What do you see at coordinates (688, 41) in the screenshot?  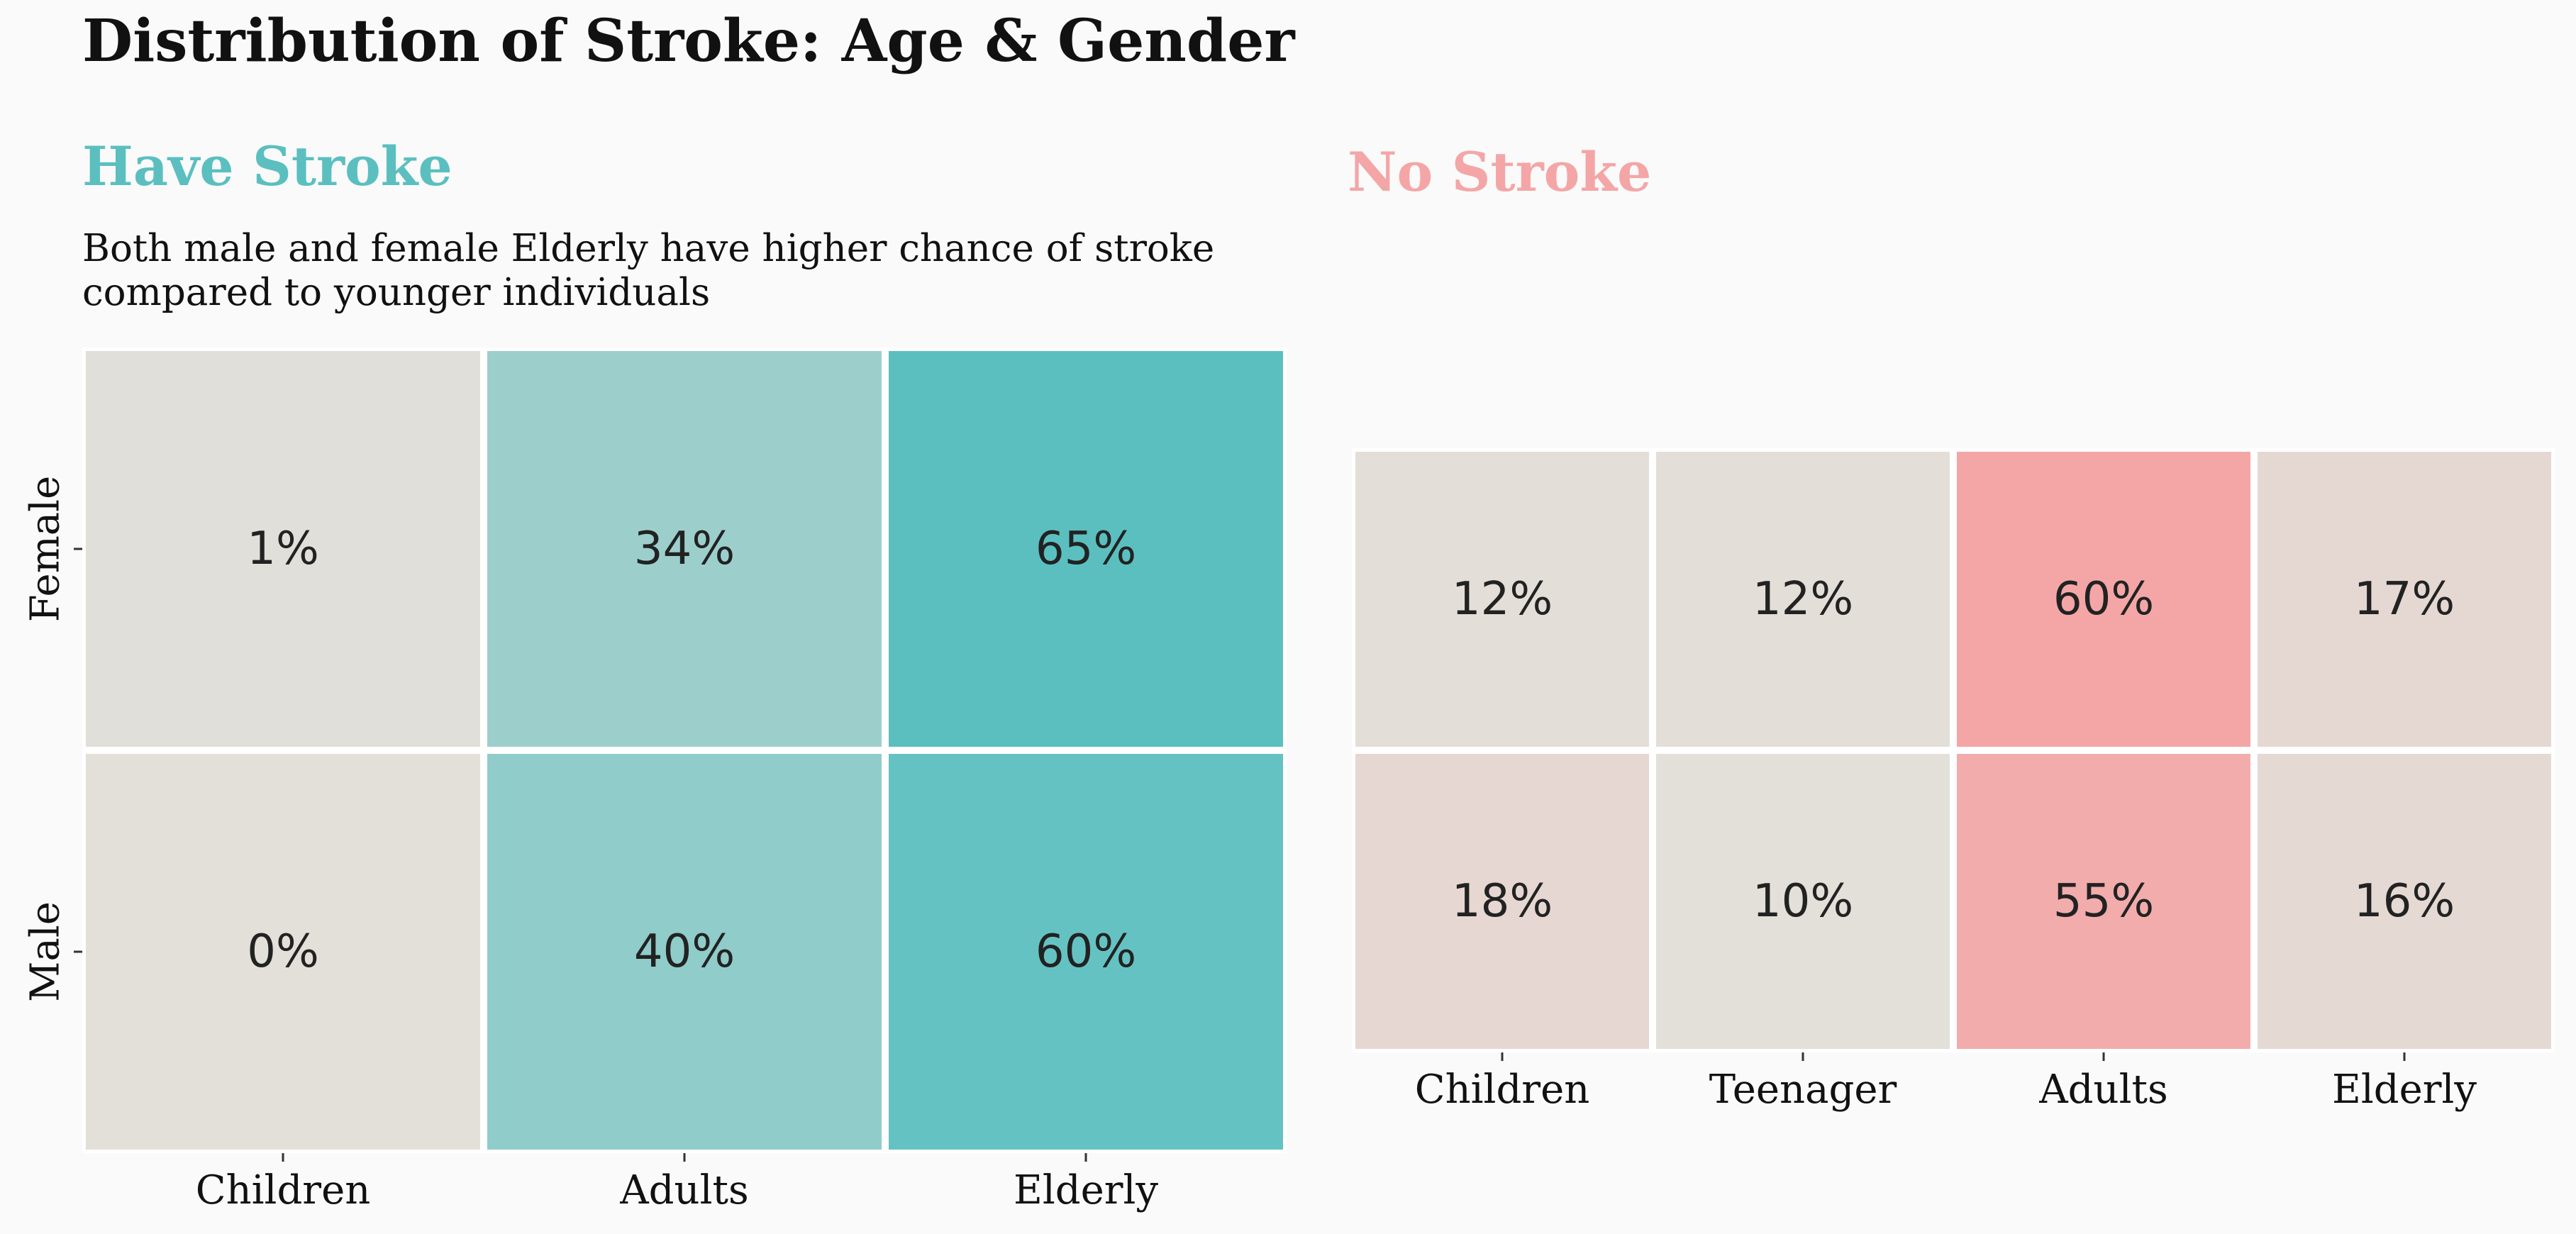 I see `chart-title: Distribution of Stroke: Age & Gender` at bounding box center [688, 41].